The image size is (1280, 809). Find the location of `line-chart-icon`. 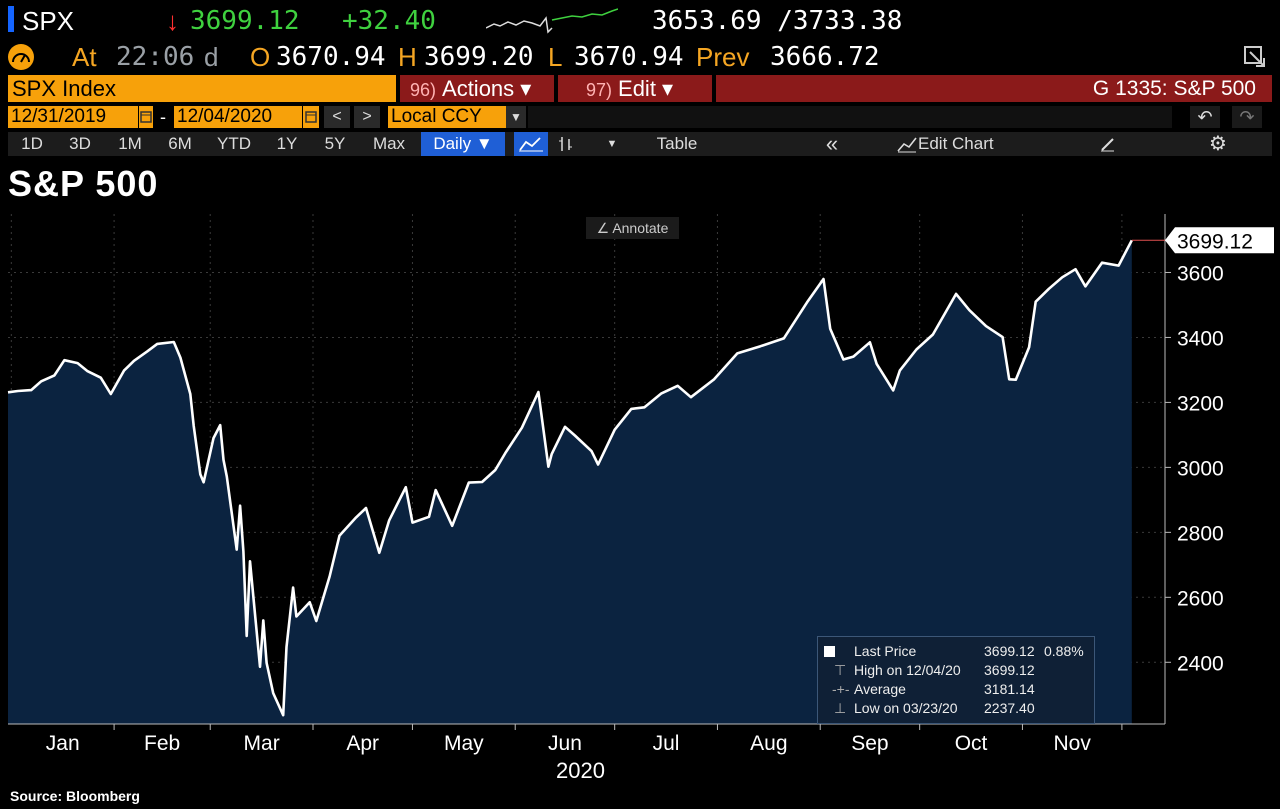

line-chart-icon is located at coordinates (531, 144).